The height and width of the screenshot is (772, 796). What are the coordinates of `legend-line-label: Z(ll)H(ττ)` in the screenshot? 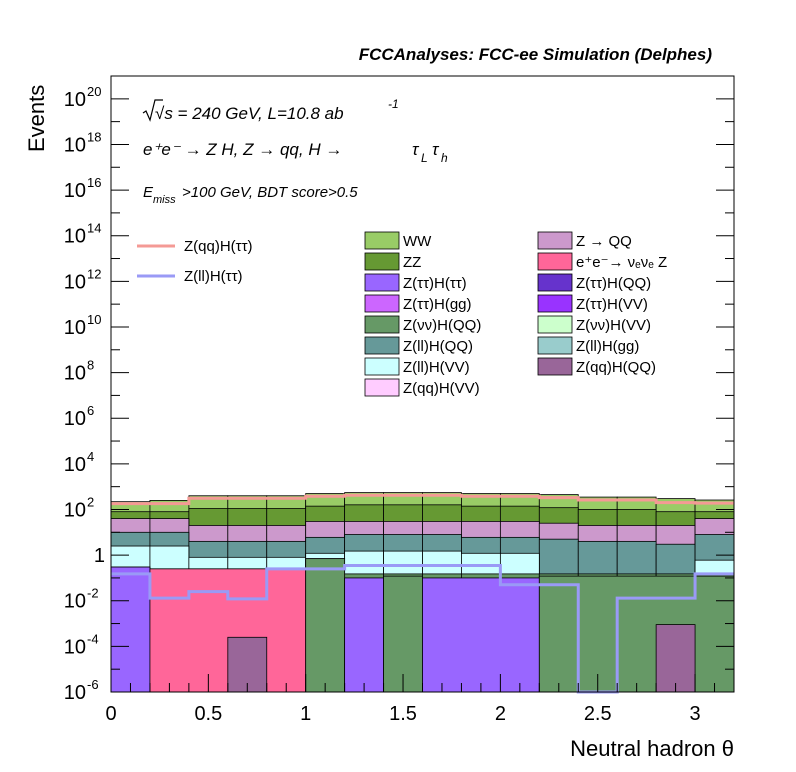 It's located at (213, 276).